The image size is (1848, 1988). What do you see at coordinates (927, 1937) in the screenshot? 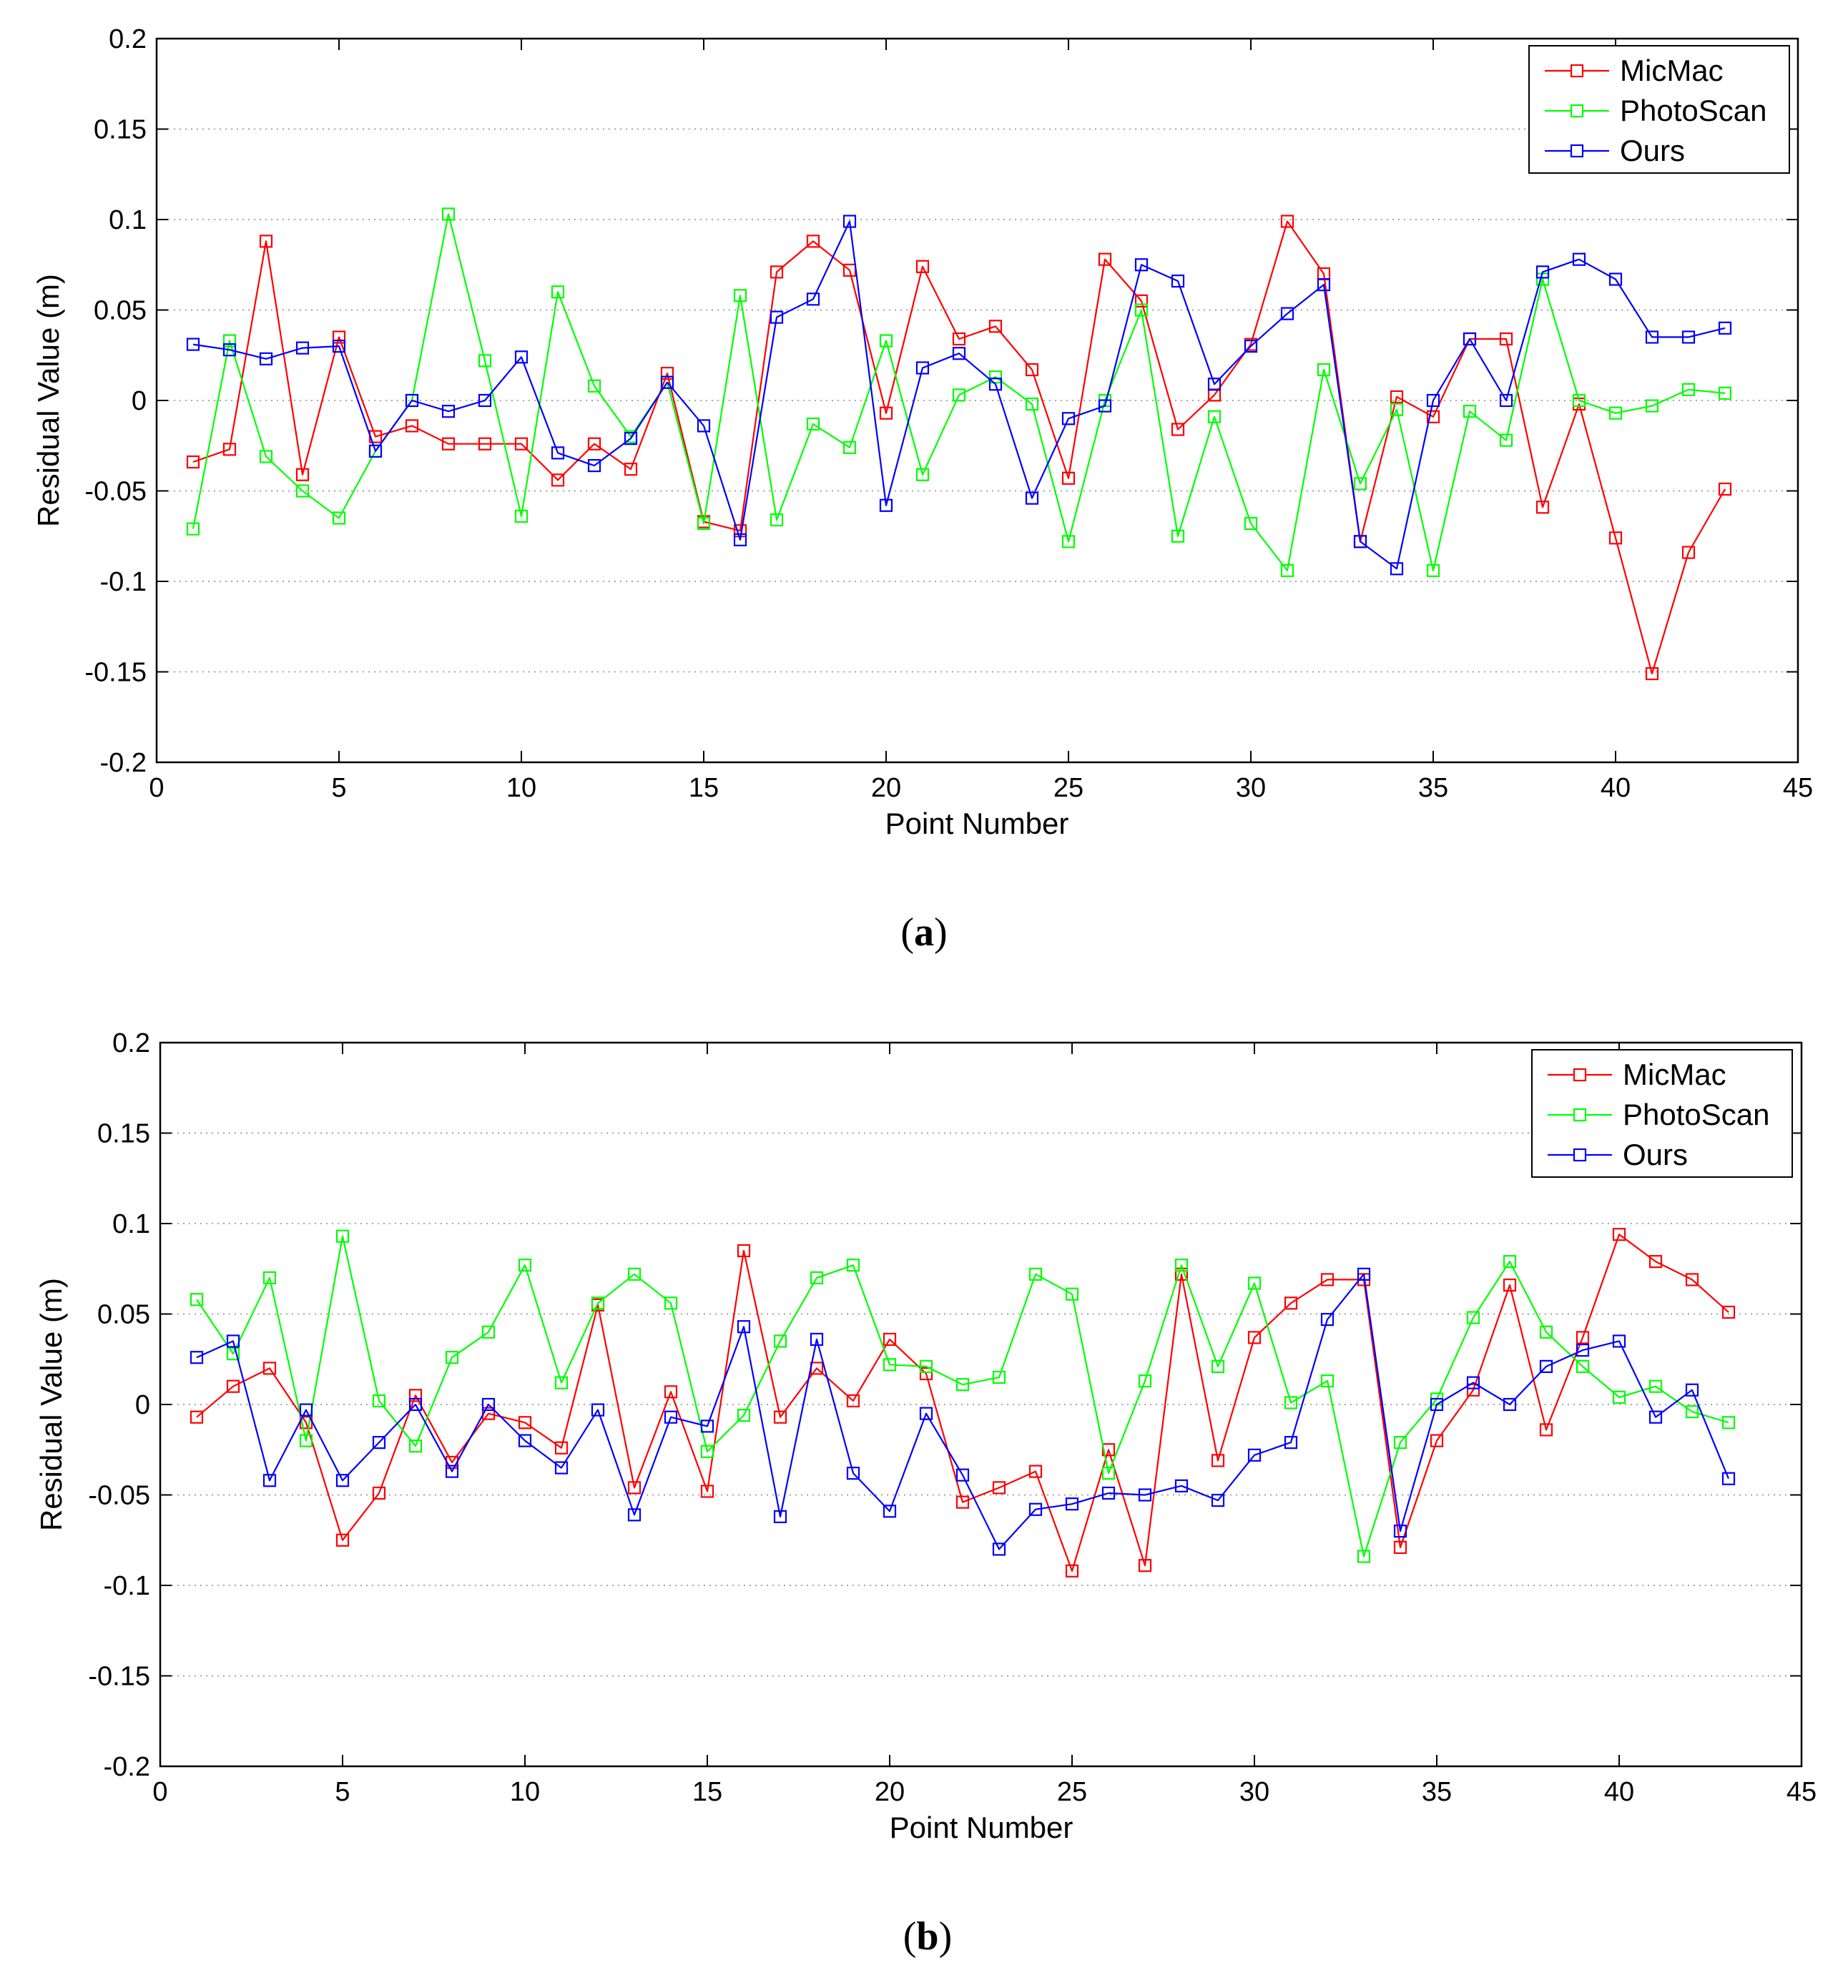
I see `panel-b-caption-letter: b` at bounding box center [927, 1937].